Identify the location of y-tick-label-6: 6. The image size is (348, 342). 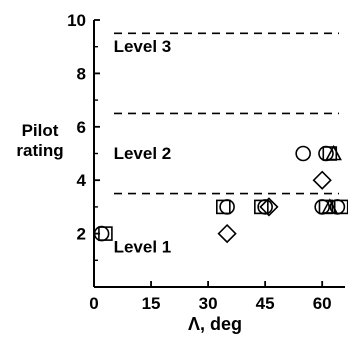
(81, 127).